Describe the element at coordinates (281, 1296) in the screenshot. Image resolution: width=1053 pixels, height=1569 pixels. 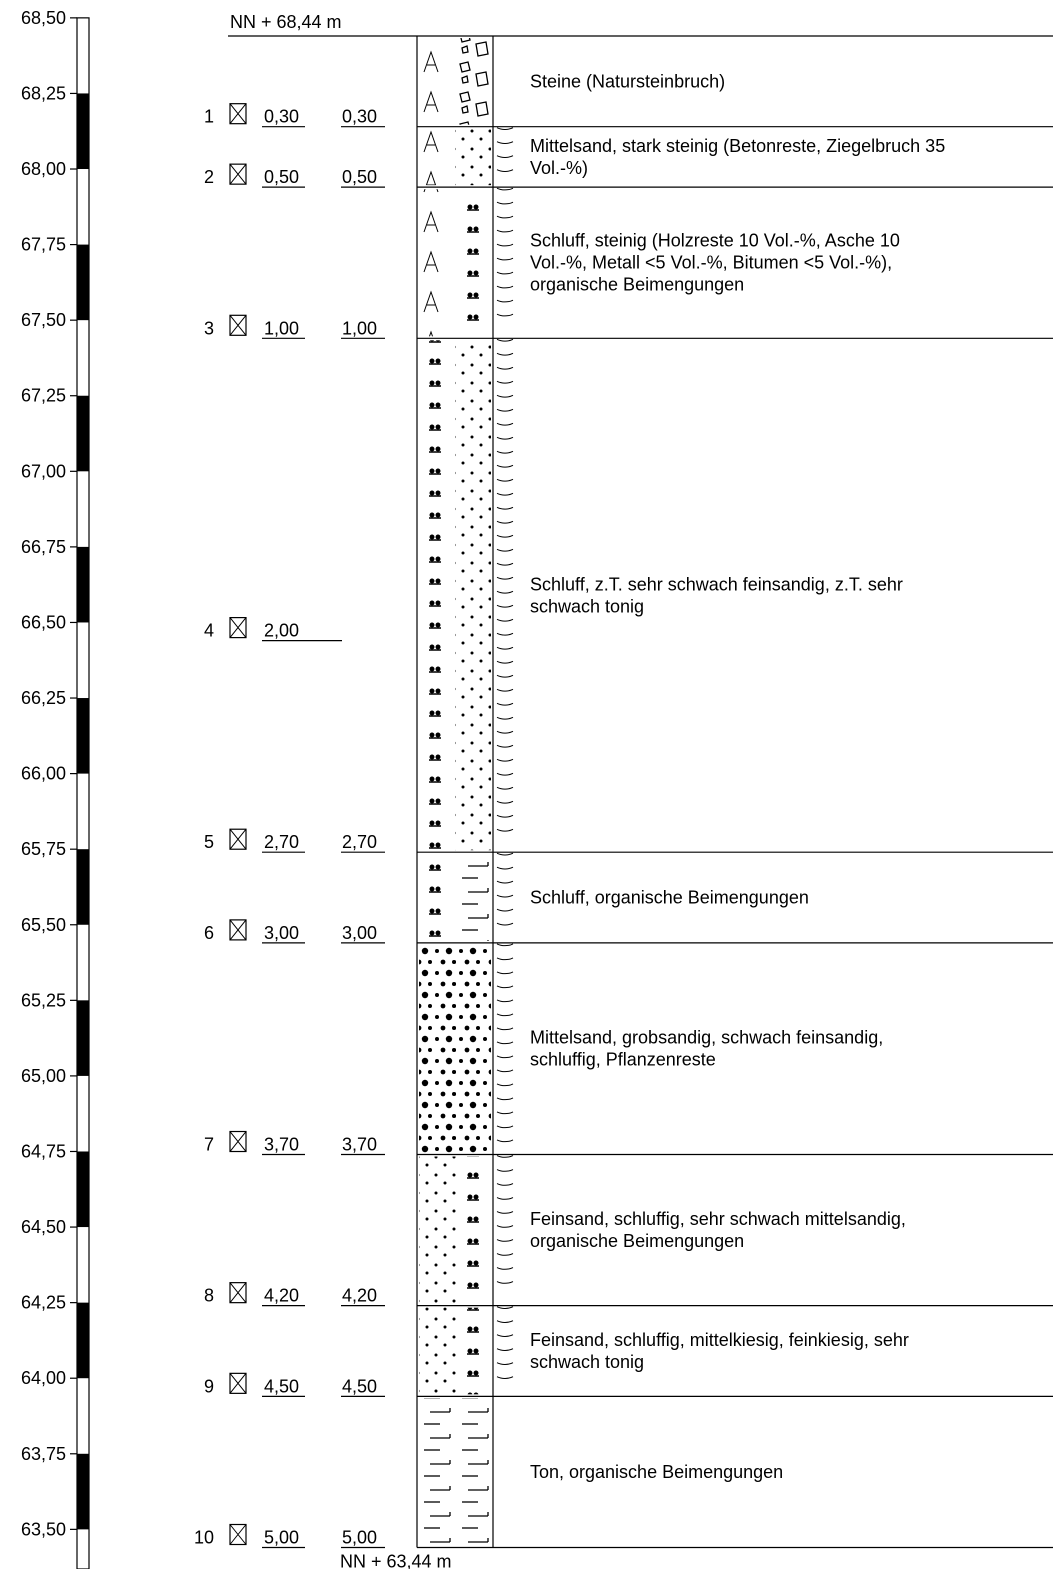
I see `sample-depth: 4,20` at that location.